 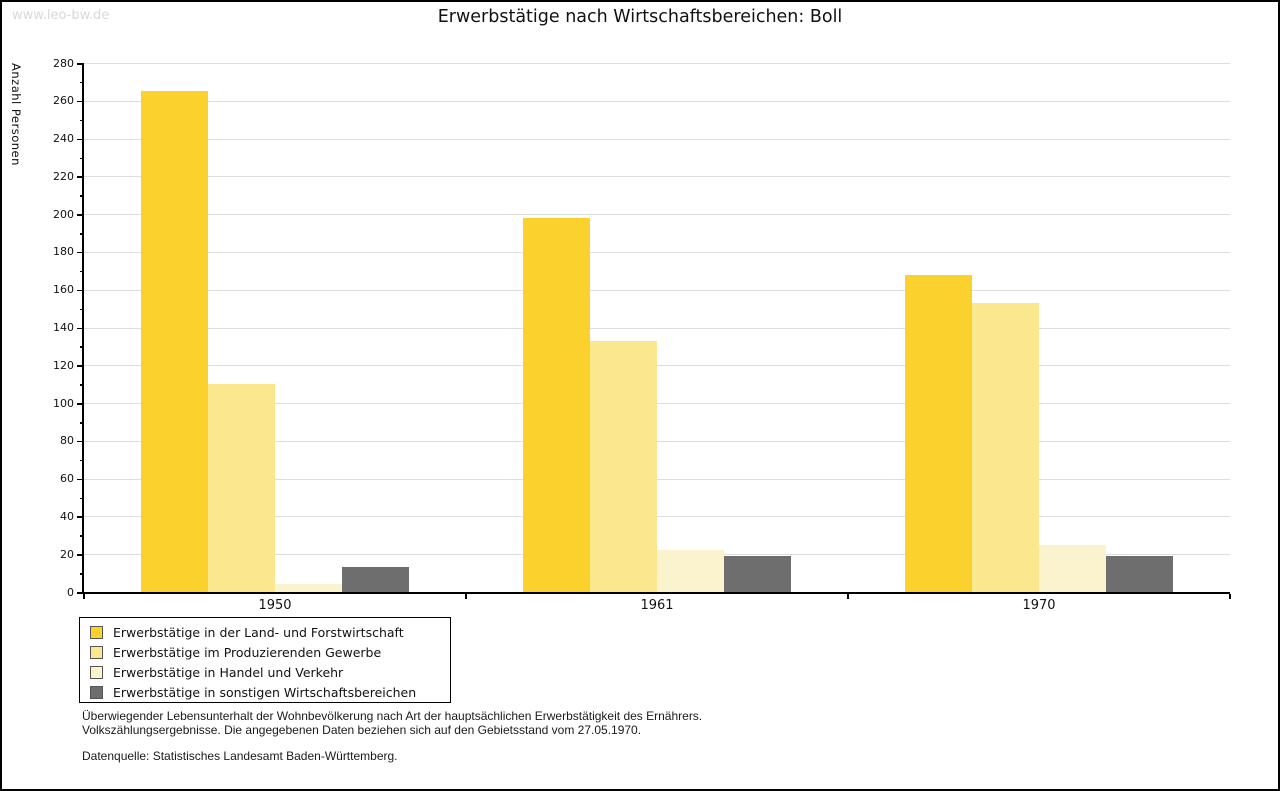 What do you see at coordinates (63, 101) in the screenshot?
I see `y-tick-label: 260` at bounding box center [63, 101].